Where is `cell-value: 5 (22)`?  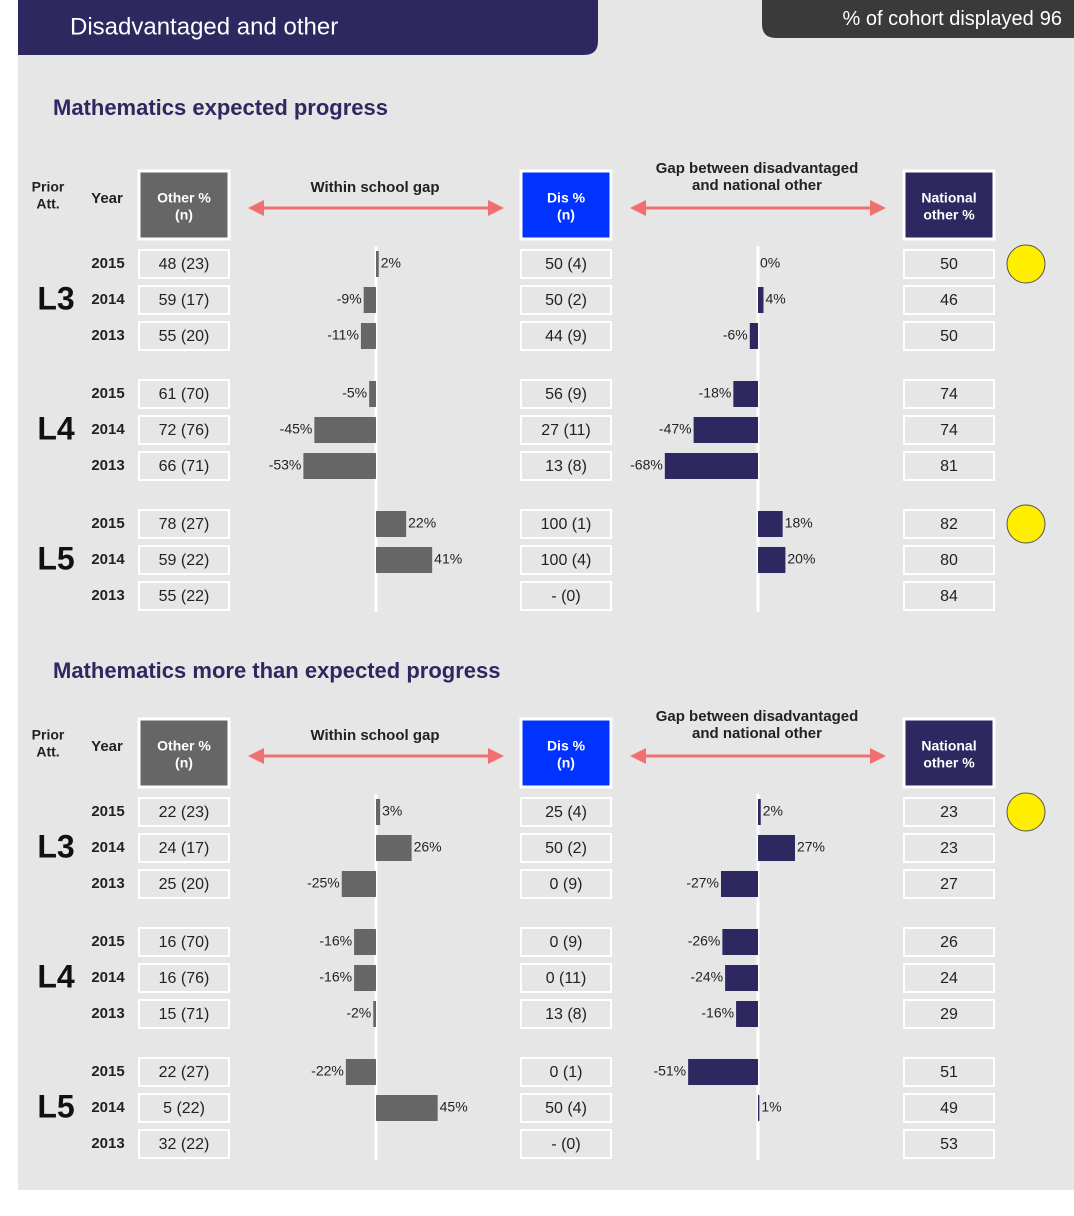 cell-value: 5 (22) is located at coordinates (184, 1108).